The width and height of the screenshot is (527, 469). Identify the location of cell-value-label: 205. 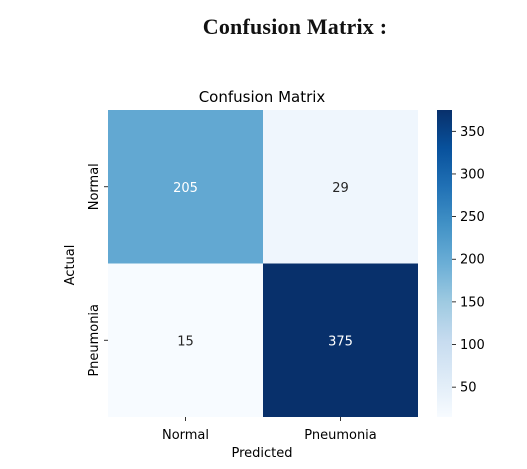
(185, 188).